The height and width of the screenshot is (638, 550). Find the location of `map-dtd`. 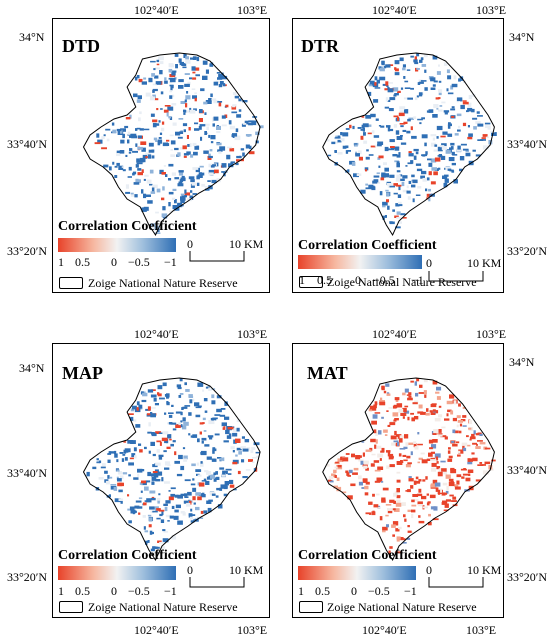

map-dtd is located at coordinates (173, 144).